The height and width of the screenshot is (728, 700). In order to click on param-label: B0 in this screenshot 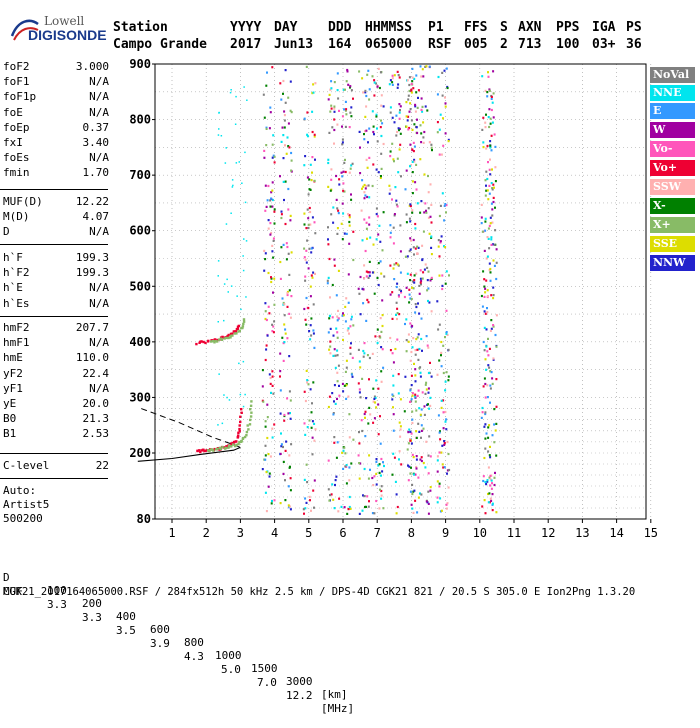, I will do `click(10, 419)`.